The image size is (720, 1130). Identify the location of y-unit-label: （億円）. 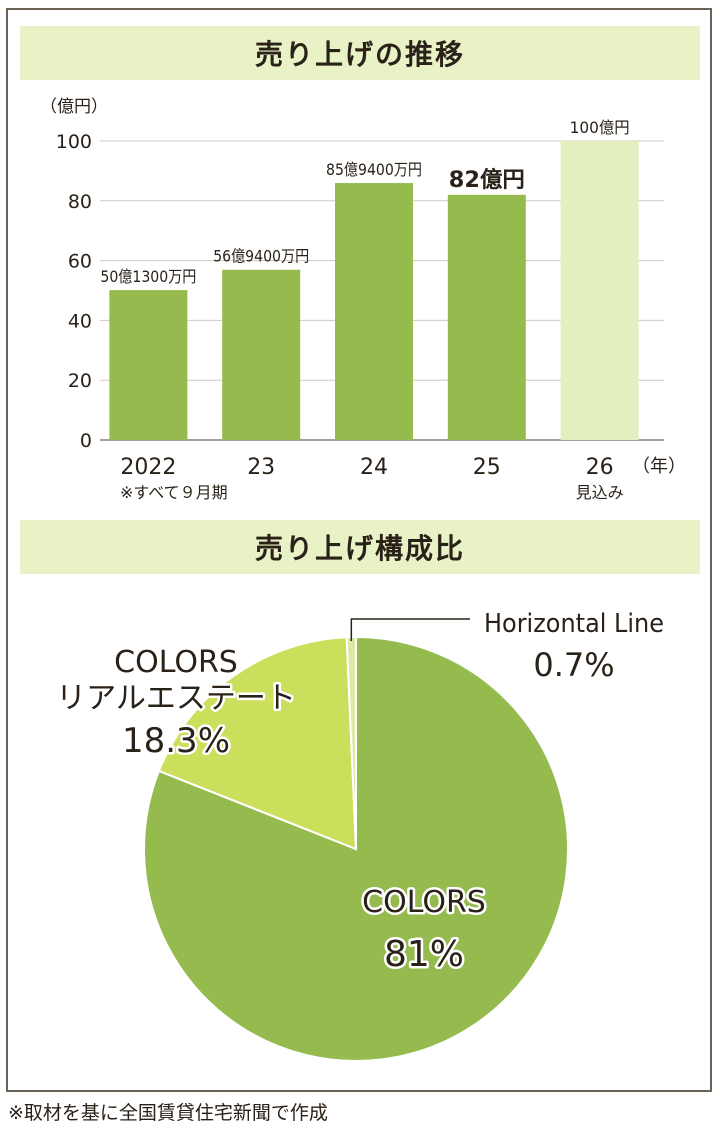
(74, 107).